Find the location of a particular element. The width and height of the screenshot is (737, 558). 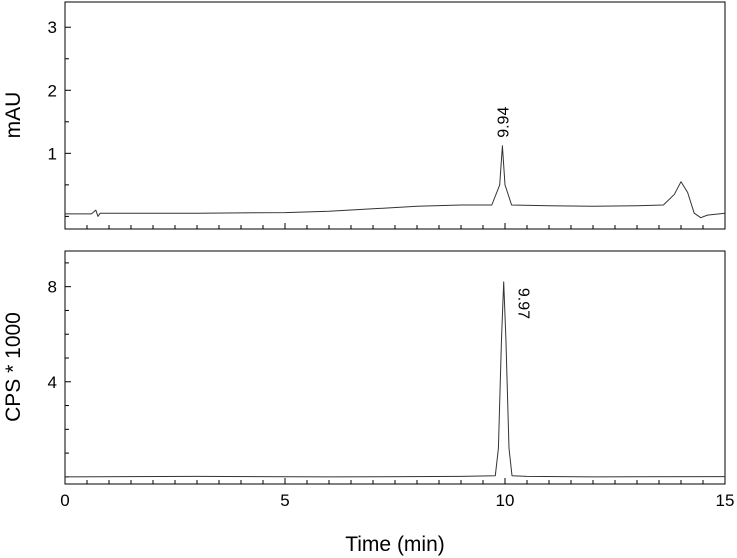

x-tick-label: 0 is located at coordinates (64, 500).